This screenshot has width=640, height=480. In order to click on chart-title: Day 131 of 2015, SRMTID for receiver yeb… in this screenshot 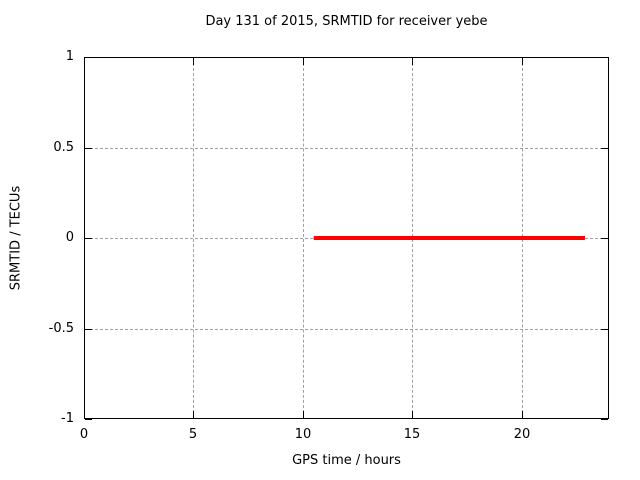, I will do `click(346, 21)`.